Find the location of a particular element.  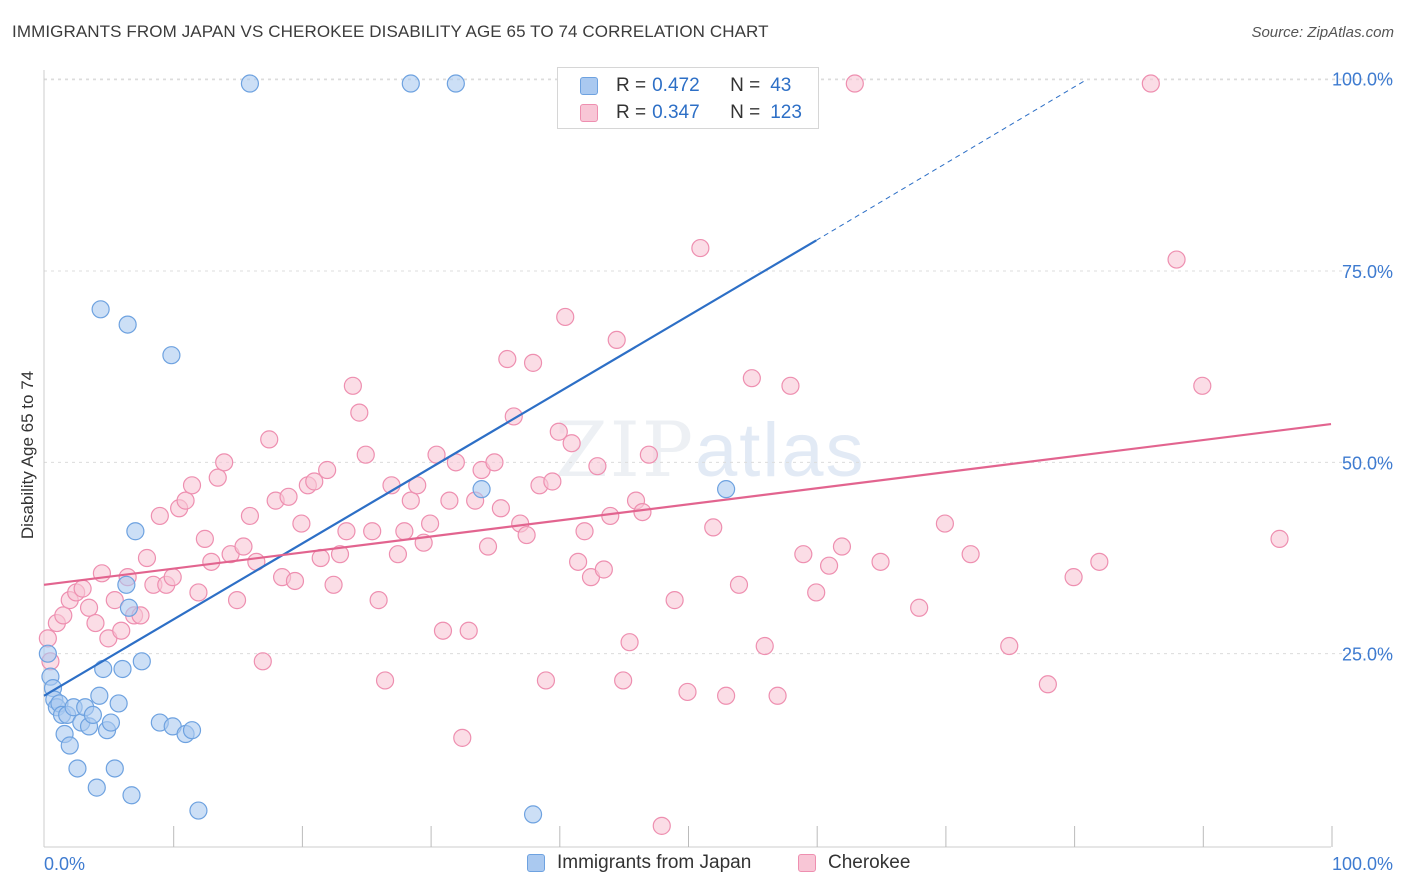

watermark: ZIPatlas is located at coordinates (710, 449).